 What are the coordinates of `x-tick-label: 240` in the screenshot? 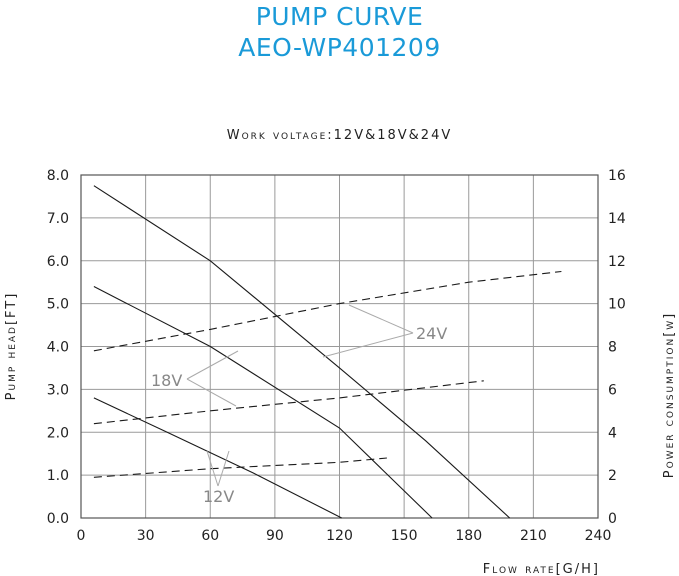 It's located at (598, 536).